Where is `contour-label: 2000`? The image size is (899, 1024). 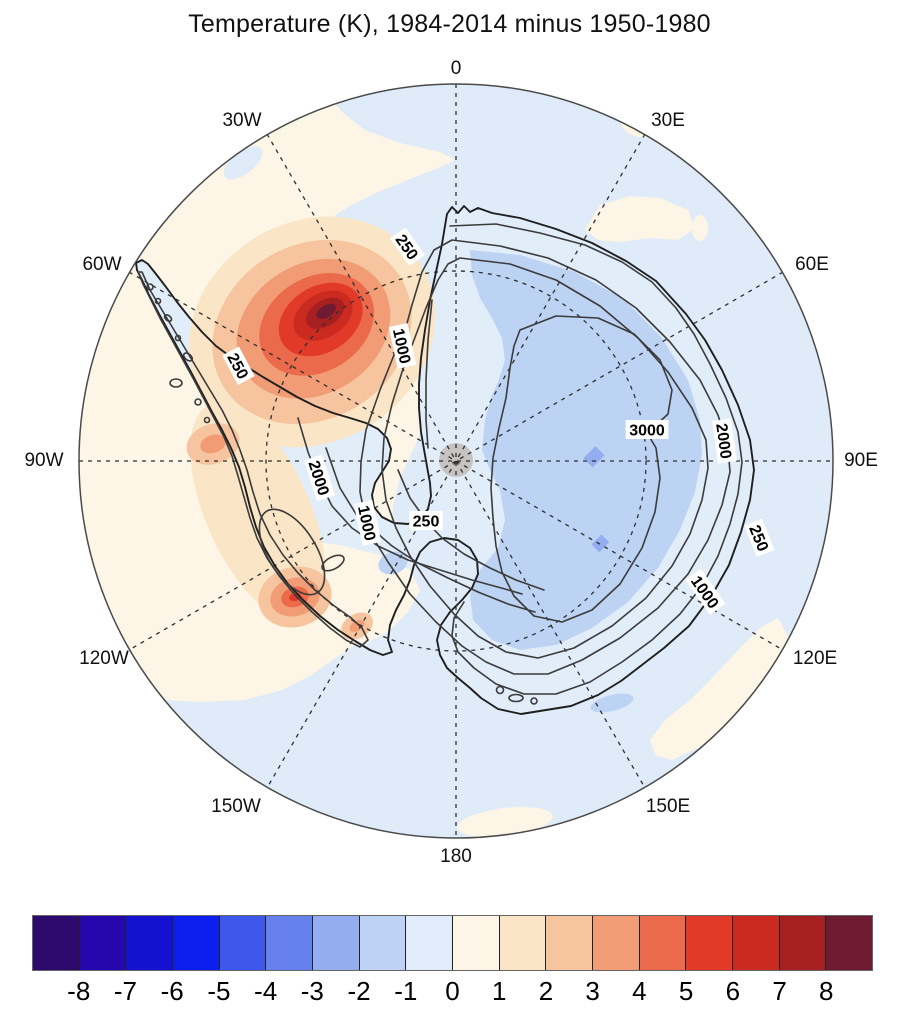 contour-label: 2000 is located at coordinates (724, 441).